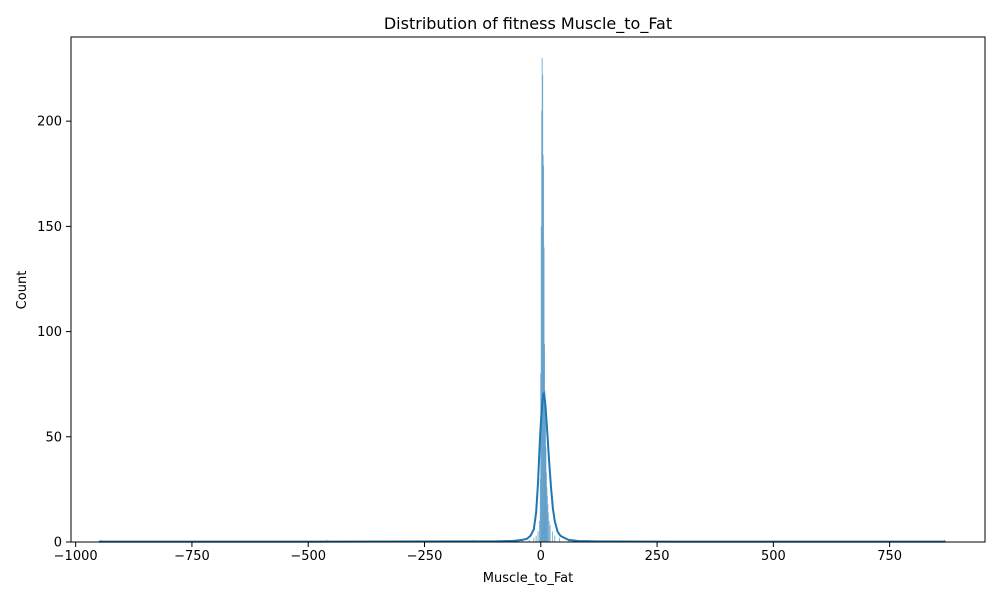  What do you see at coordinates (49, 227) in the screenshot?
I see `y-tick-label: 150` at bounding box center [49, 227].